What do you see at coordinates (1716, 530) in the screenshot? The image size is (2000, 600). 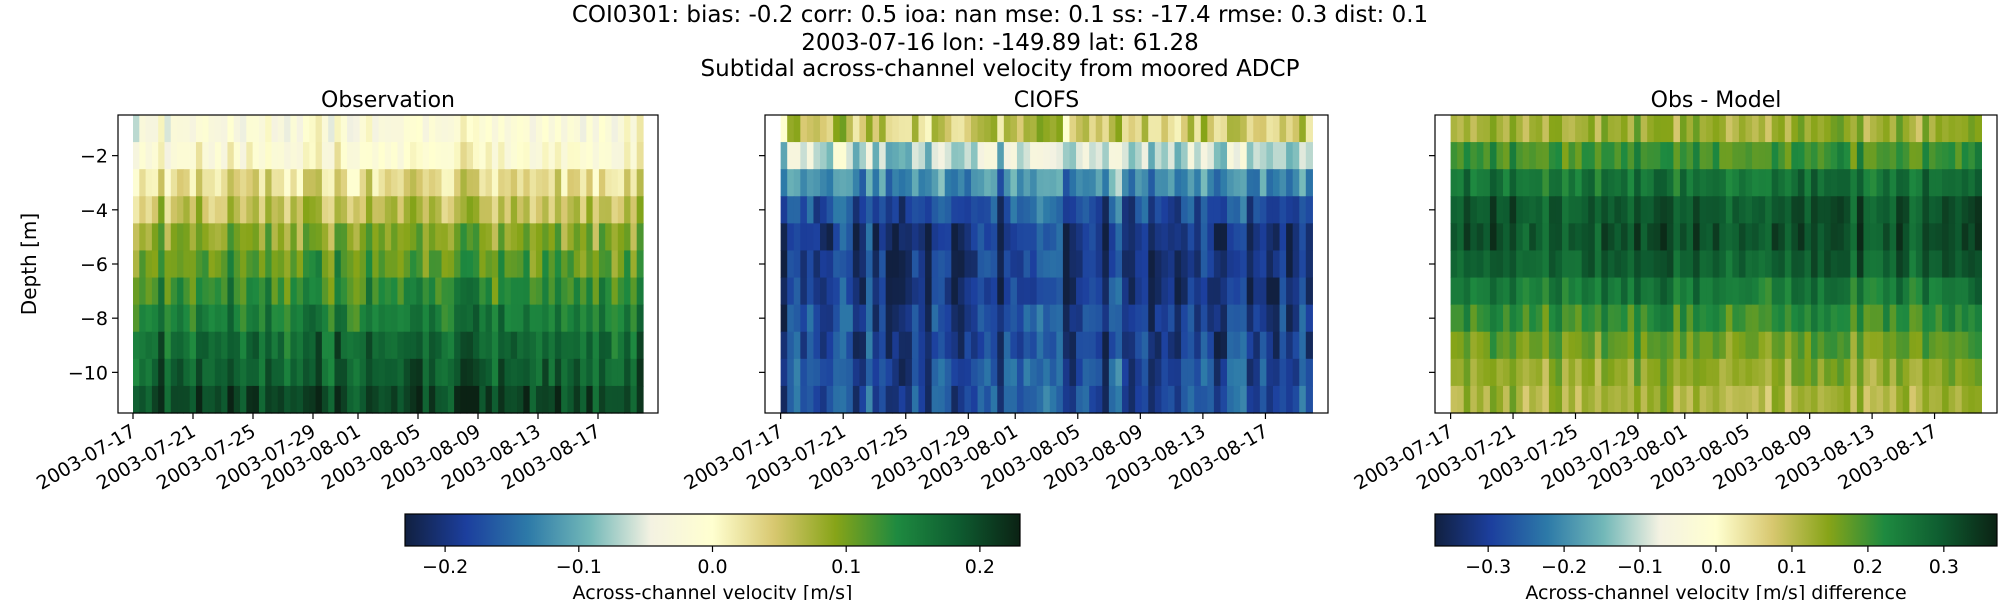 I see `colorbar-bar` at bounding box center [1716, 530].